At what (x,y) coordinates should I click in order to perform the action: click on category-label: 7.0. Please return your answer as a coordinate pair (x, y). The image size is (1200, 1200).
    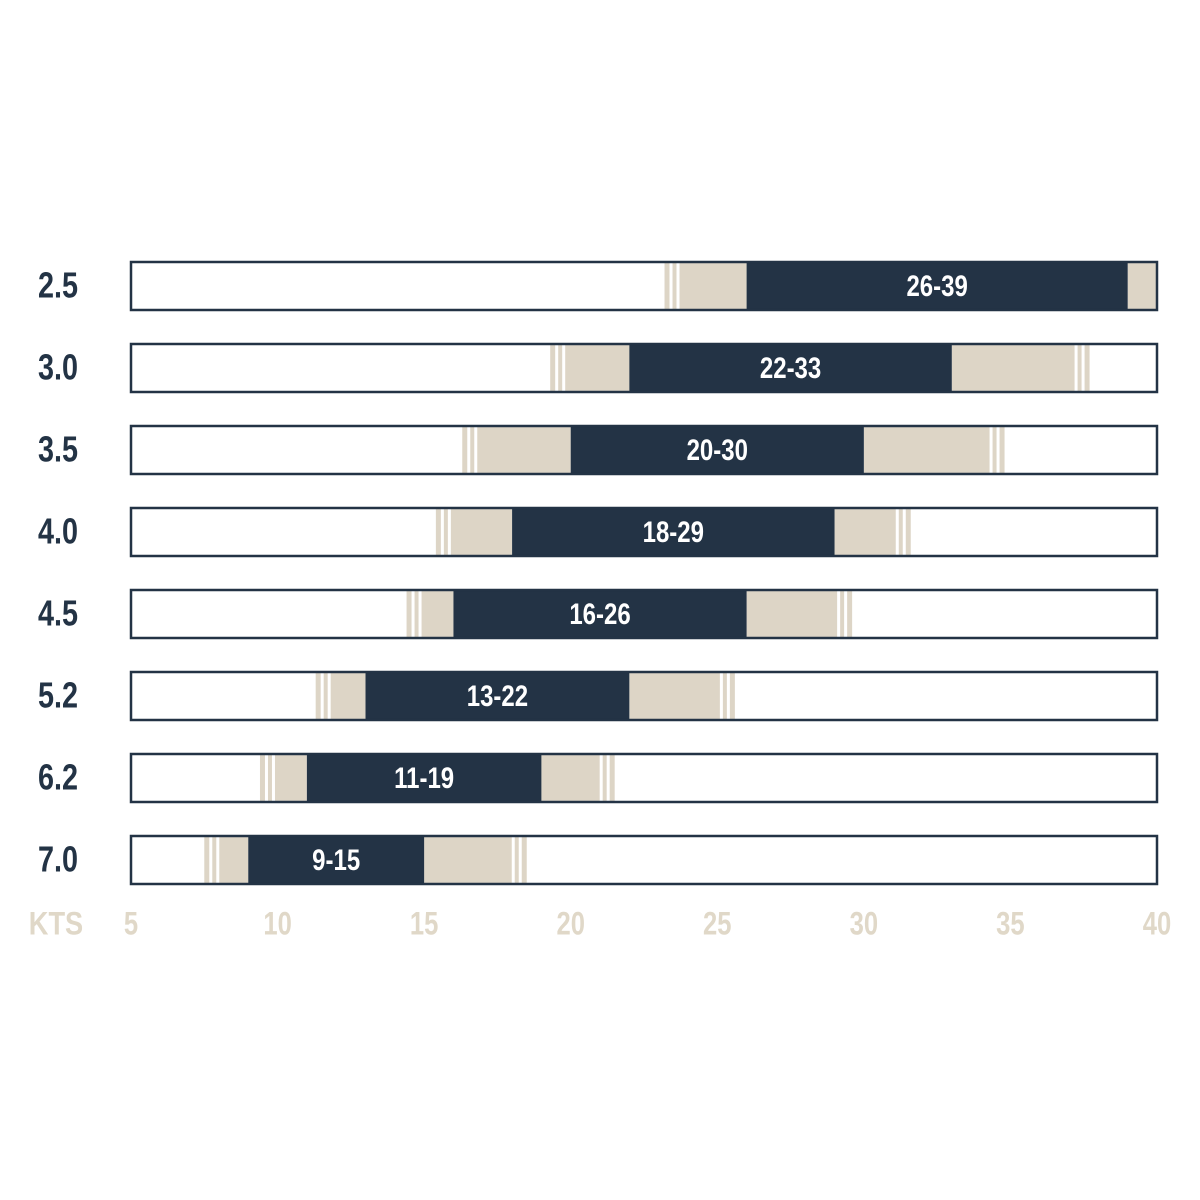
    Looking at the image, I should click on (58, 858).